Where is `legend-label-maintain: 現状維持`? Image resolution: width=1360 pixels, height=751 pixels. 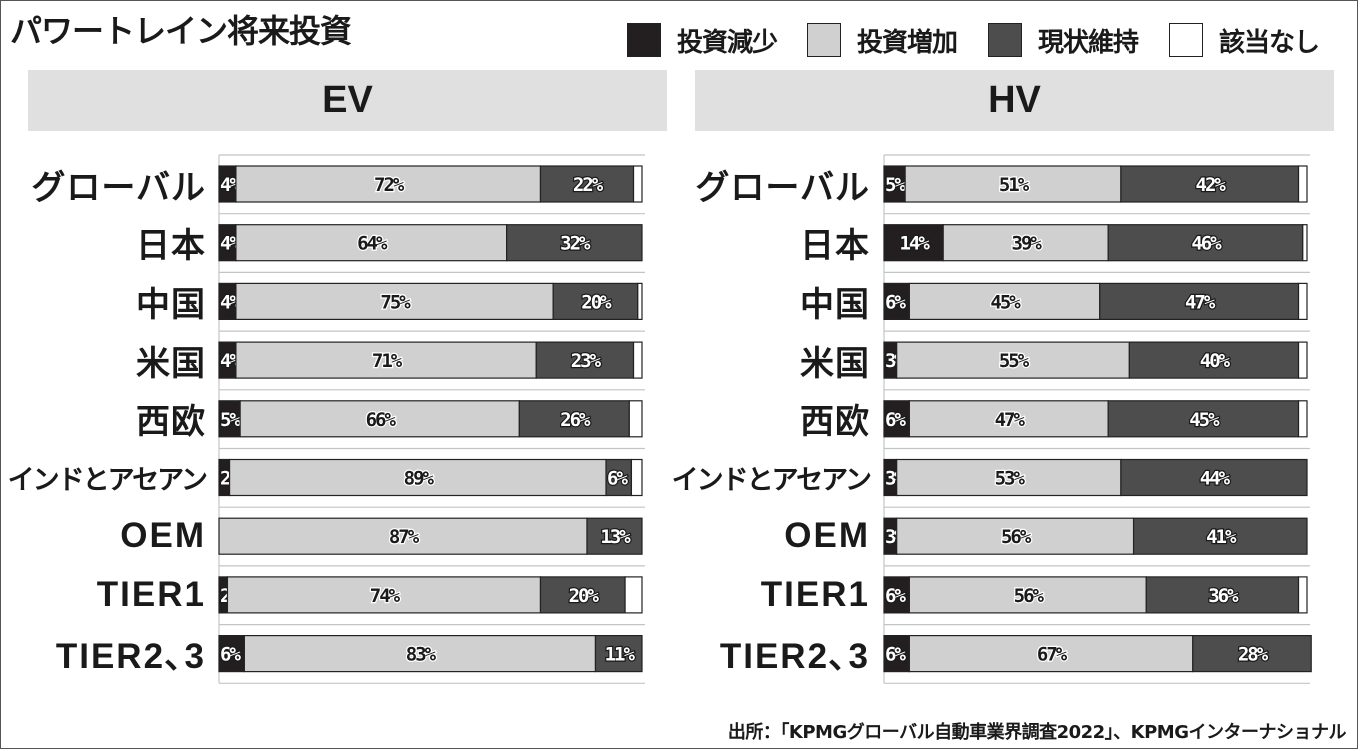
legend-label-maintain: 現状維持 is located at coordinates (1088, 42).